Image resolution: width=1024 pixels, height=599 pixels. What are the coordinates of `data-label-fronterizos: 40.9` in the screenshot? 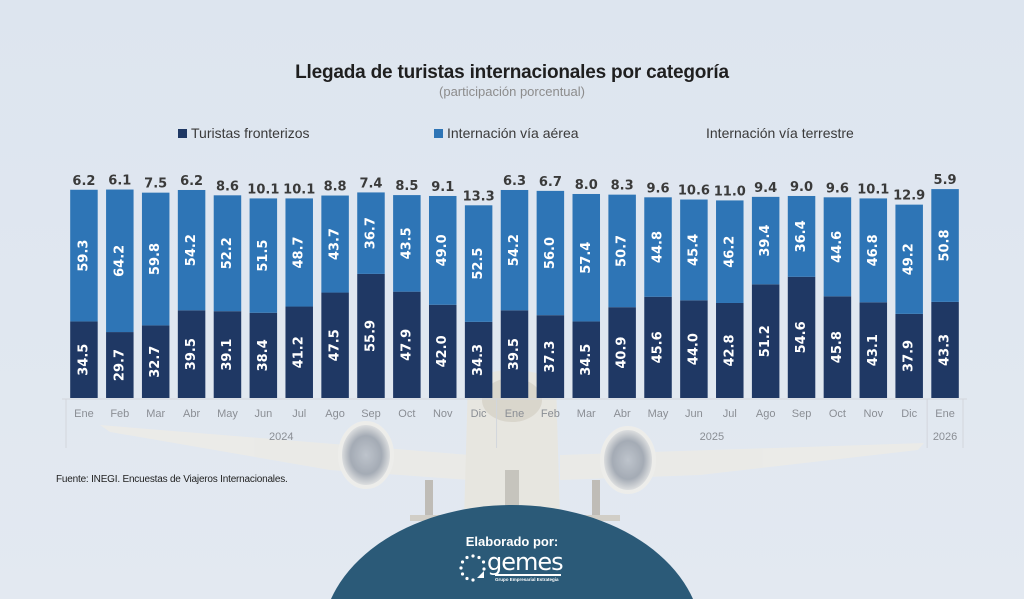 It's located at (622, 353).